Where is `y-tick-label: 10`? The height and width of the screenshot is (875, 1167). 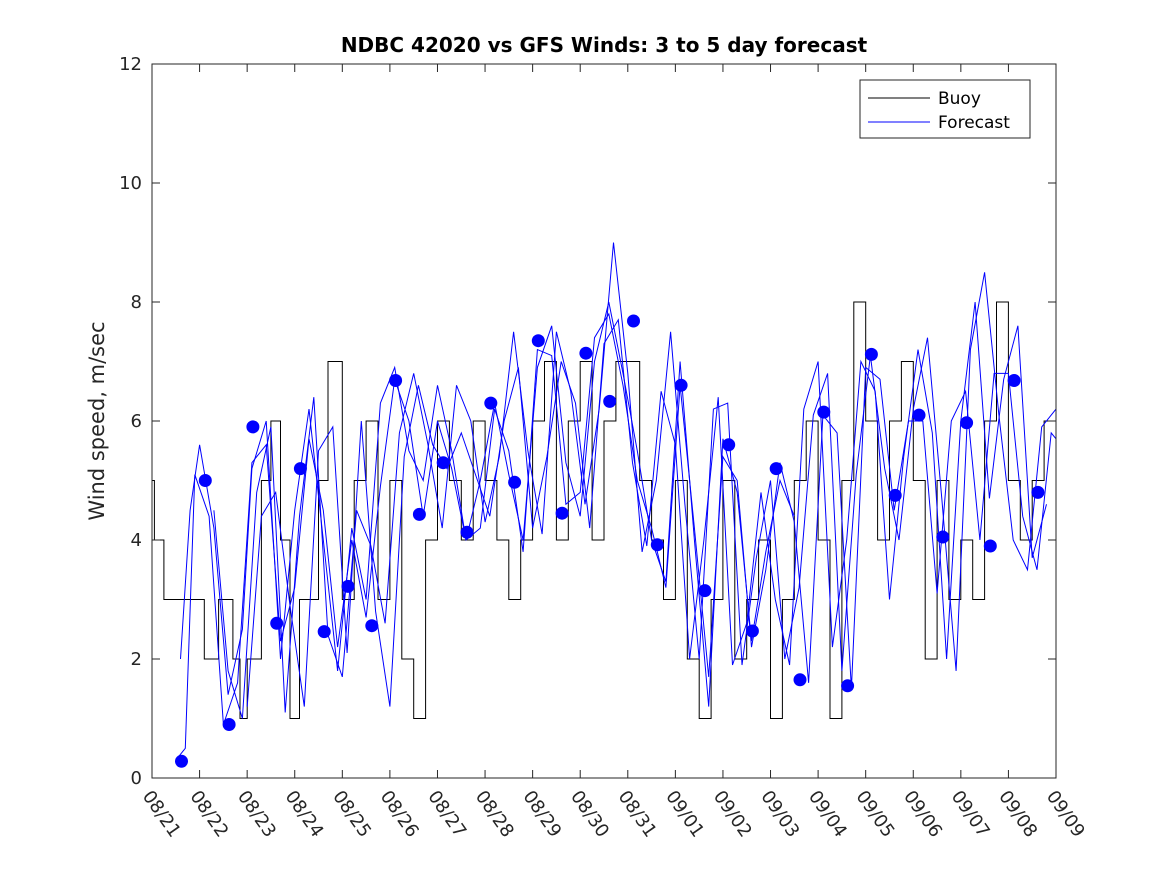 y-tick-label: 10 is located at coordinates (130, 183).